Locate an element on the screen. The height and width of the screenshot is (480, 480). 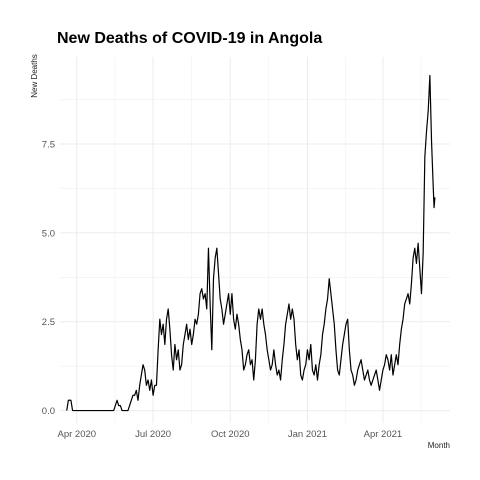
y-tick-label: 0.0 is located at coordinates (48, 411).